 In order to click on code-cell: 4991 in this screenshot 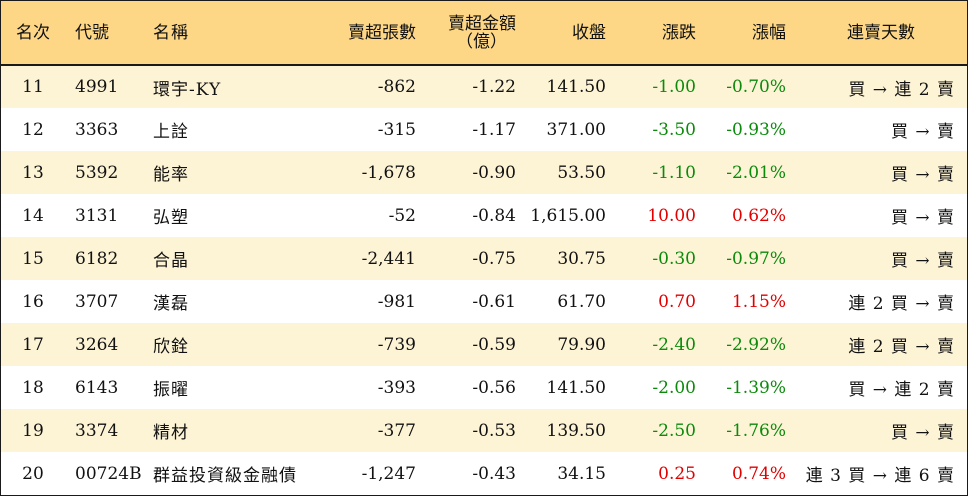, I will do `click(97, 87)`.